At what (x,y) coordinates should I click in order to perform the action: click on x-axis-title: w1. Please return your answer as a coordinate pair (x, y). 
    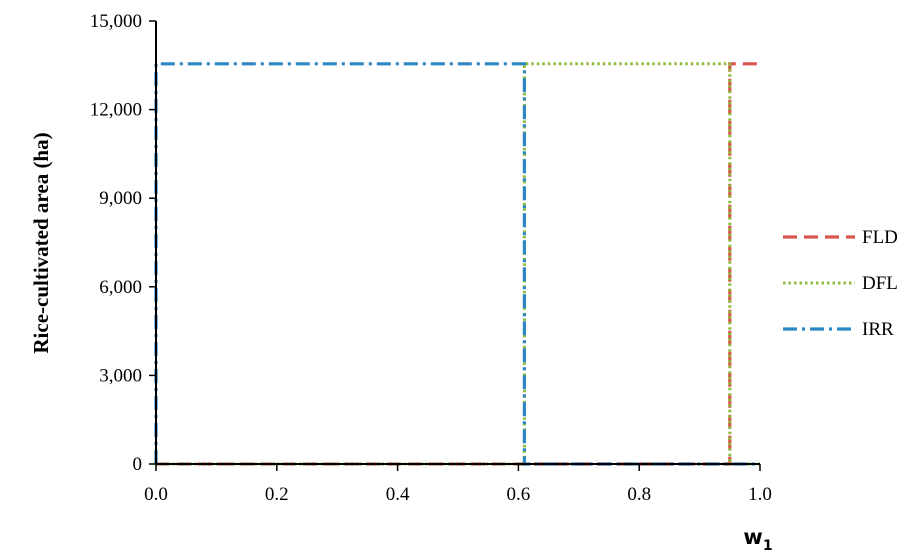
    Looking at the image, I should click on (757, 539).